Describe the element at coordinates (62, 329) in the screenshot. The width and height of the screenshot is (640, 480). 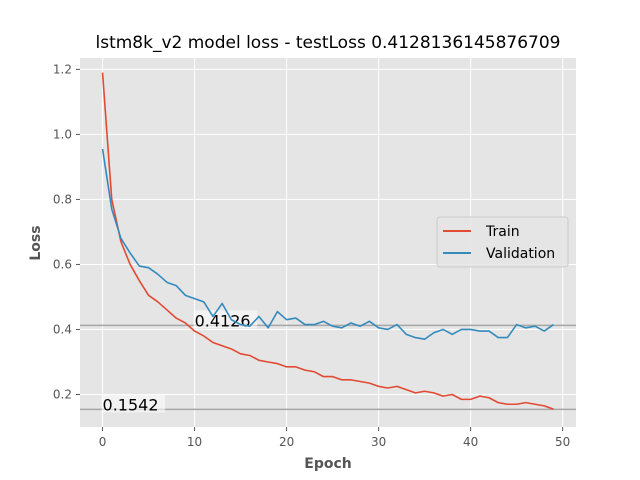
I see `y-tick-label: 0.4` at that location.